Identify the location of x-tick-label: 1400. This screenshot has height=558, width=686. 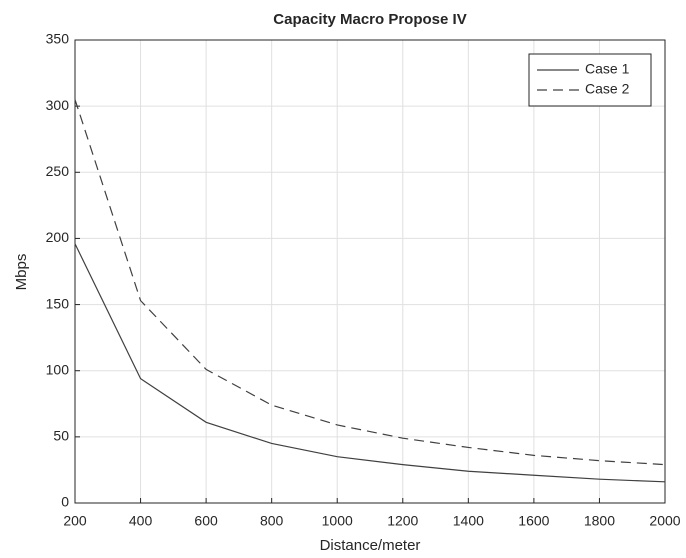
(468, 521).